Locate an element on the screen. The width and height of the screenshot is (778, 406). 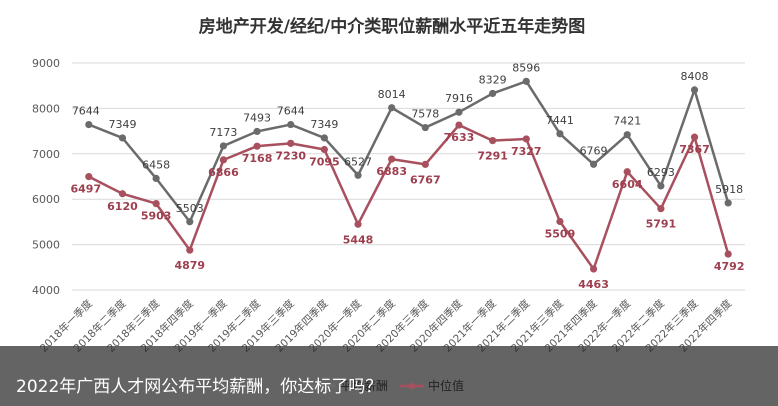
chart-title: 房地产开发/经纪/中介类职位薪酬水平近五年走势图 is located at coordinates (392, 26).